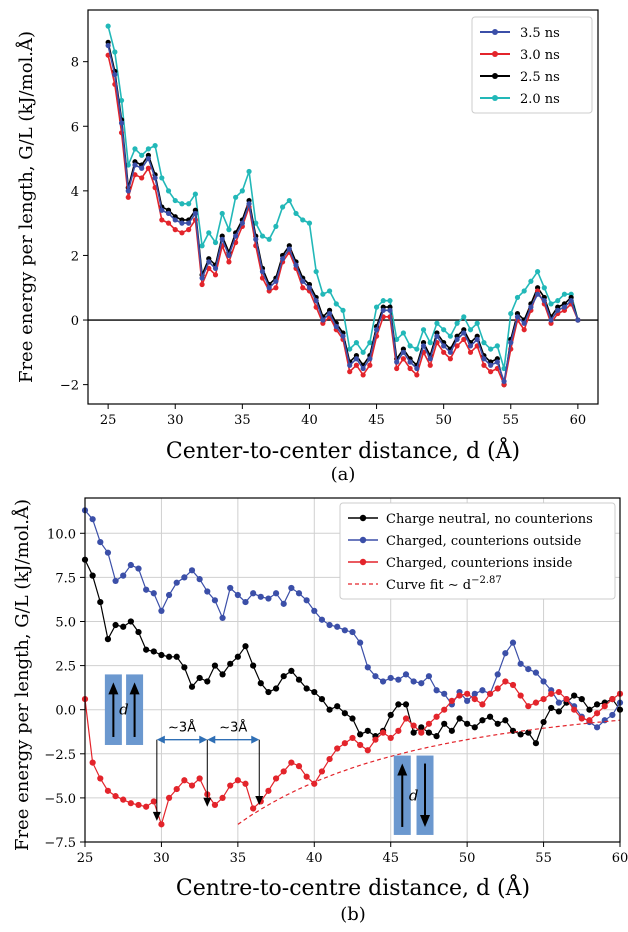  I want to click on x-tick-label: 60, so click(578, 420).